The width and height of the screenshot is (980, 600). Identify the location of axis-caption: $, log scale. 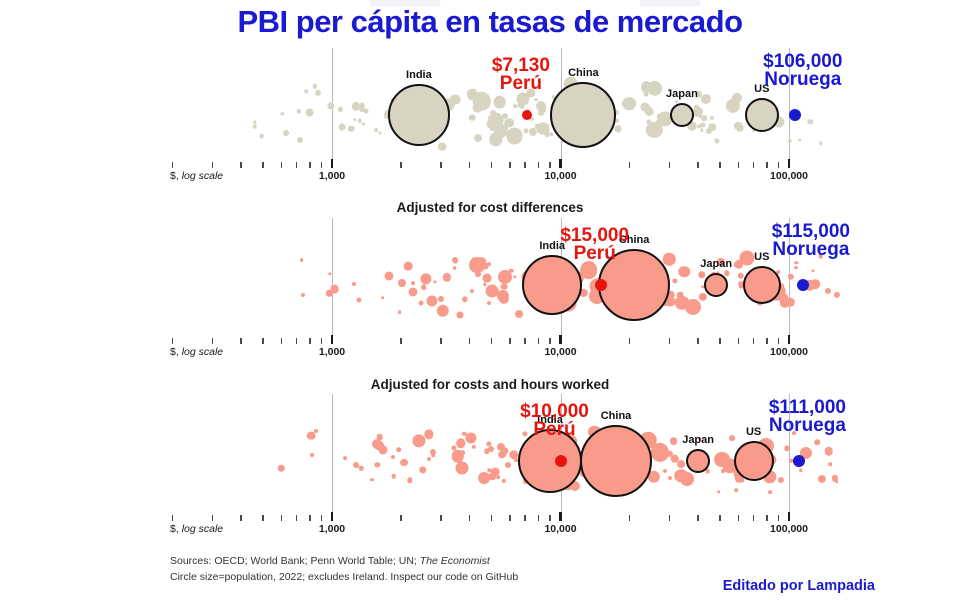
(196, 176).